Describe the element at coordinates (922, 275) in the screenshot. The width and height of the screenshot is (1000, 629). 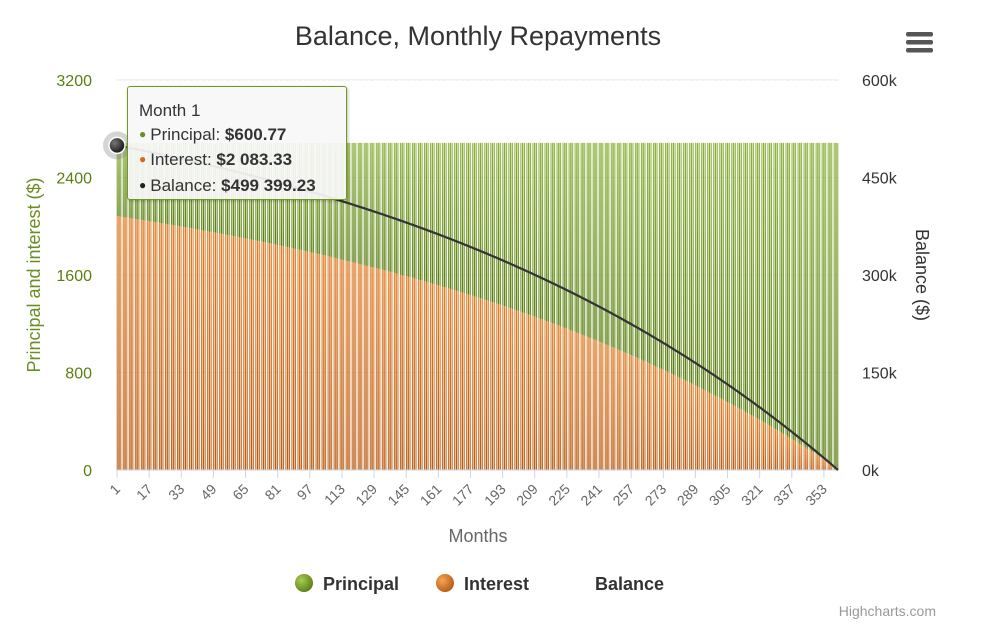
I see `y-axis-right-title: Balance ($)` at that location.